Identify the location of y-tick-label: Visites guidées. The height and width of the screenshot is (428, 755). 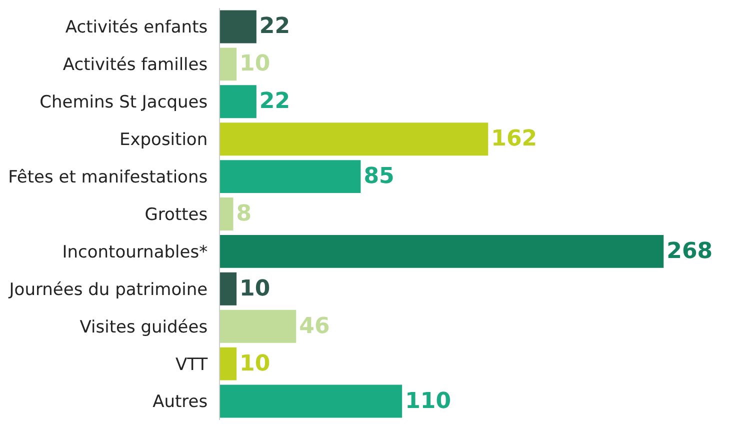
(144, 327).